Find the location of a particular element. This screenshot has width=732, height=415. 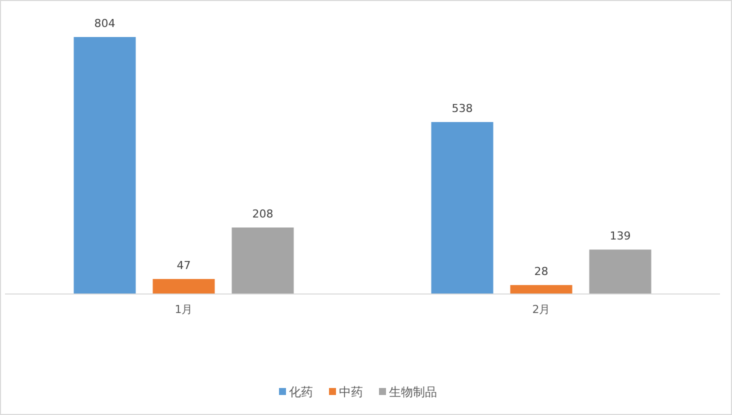

x-tick-label: 2月 is located at coordinates (541, 309).